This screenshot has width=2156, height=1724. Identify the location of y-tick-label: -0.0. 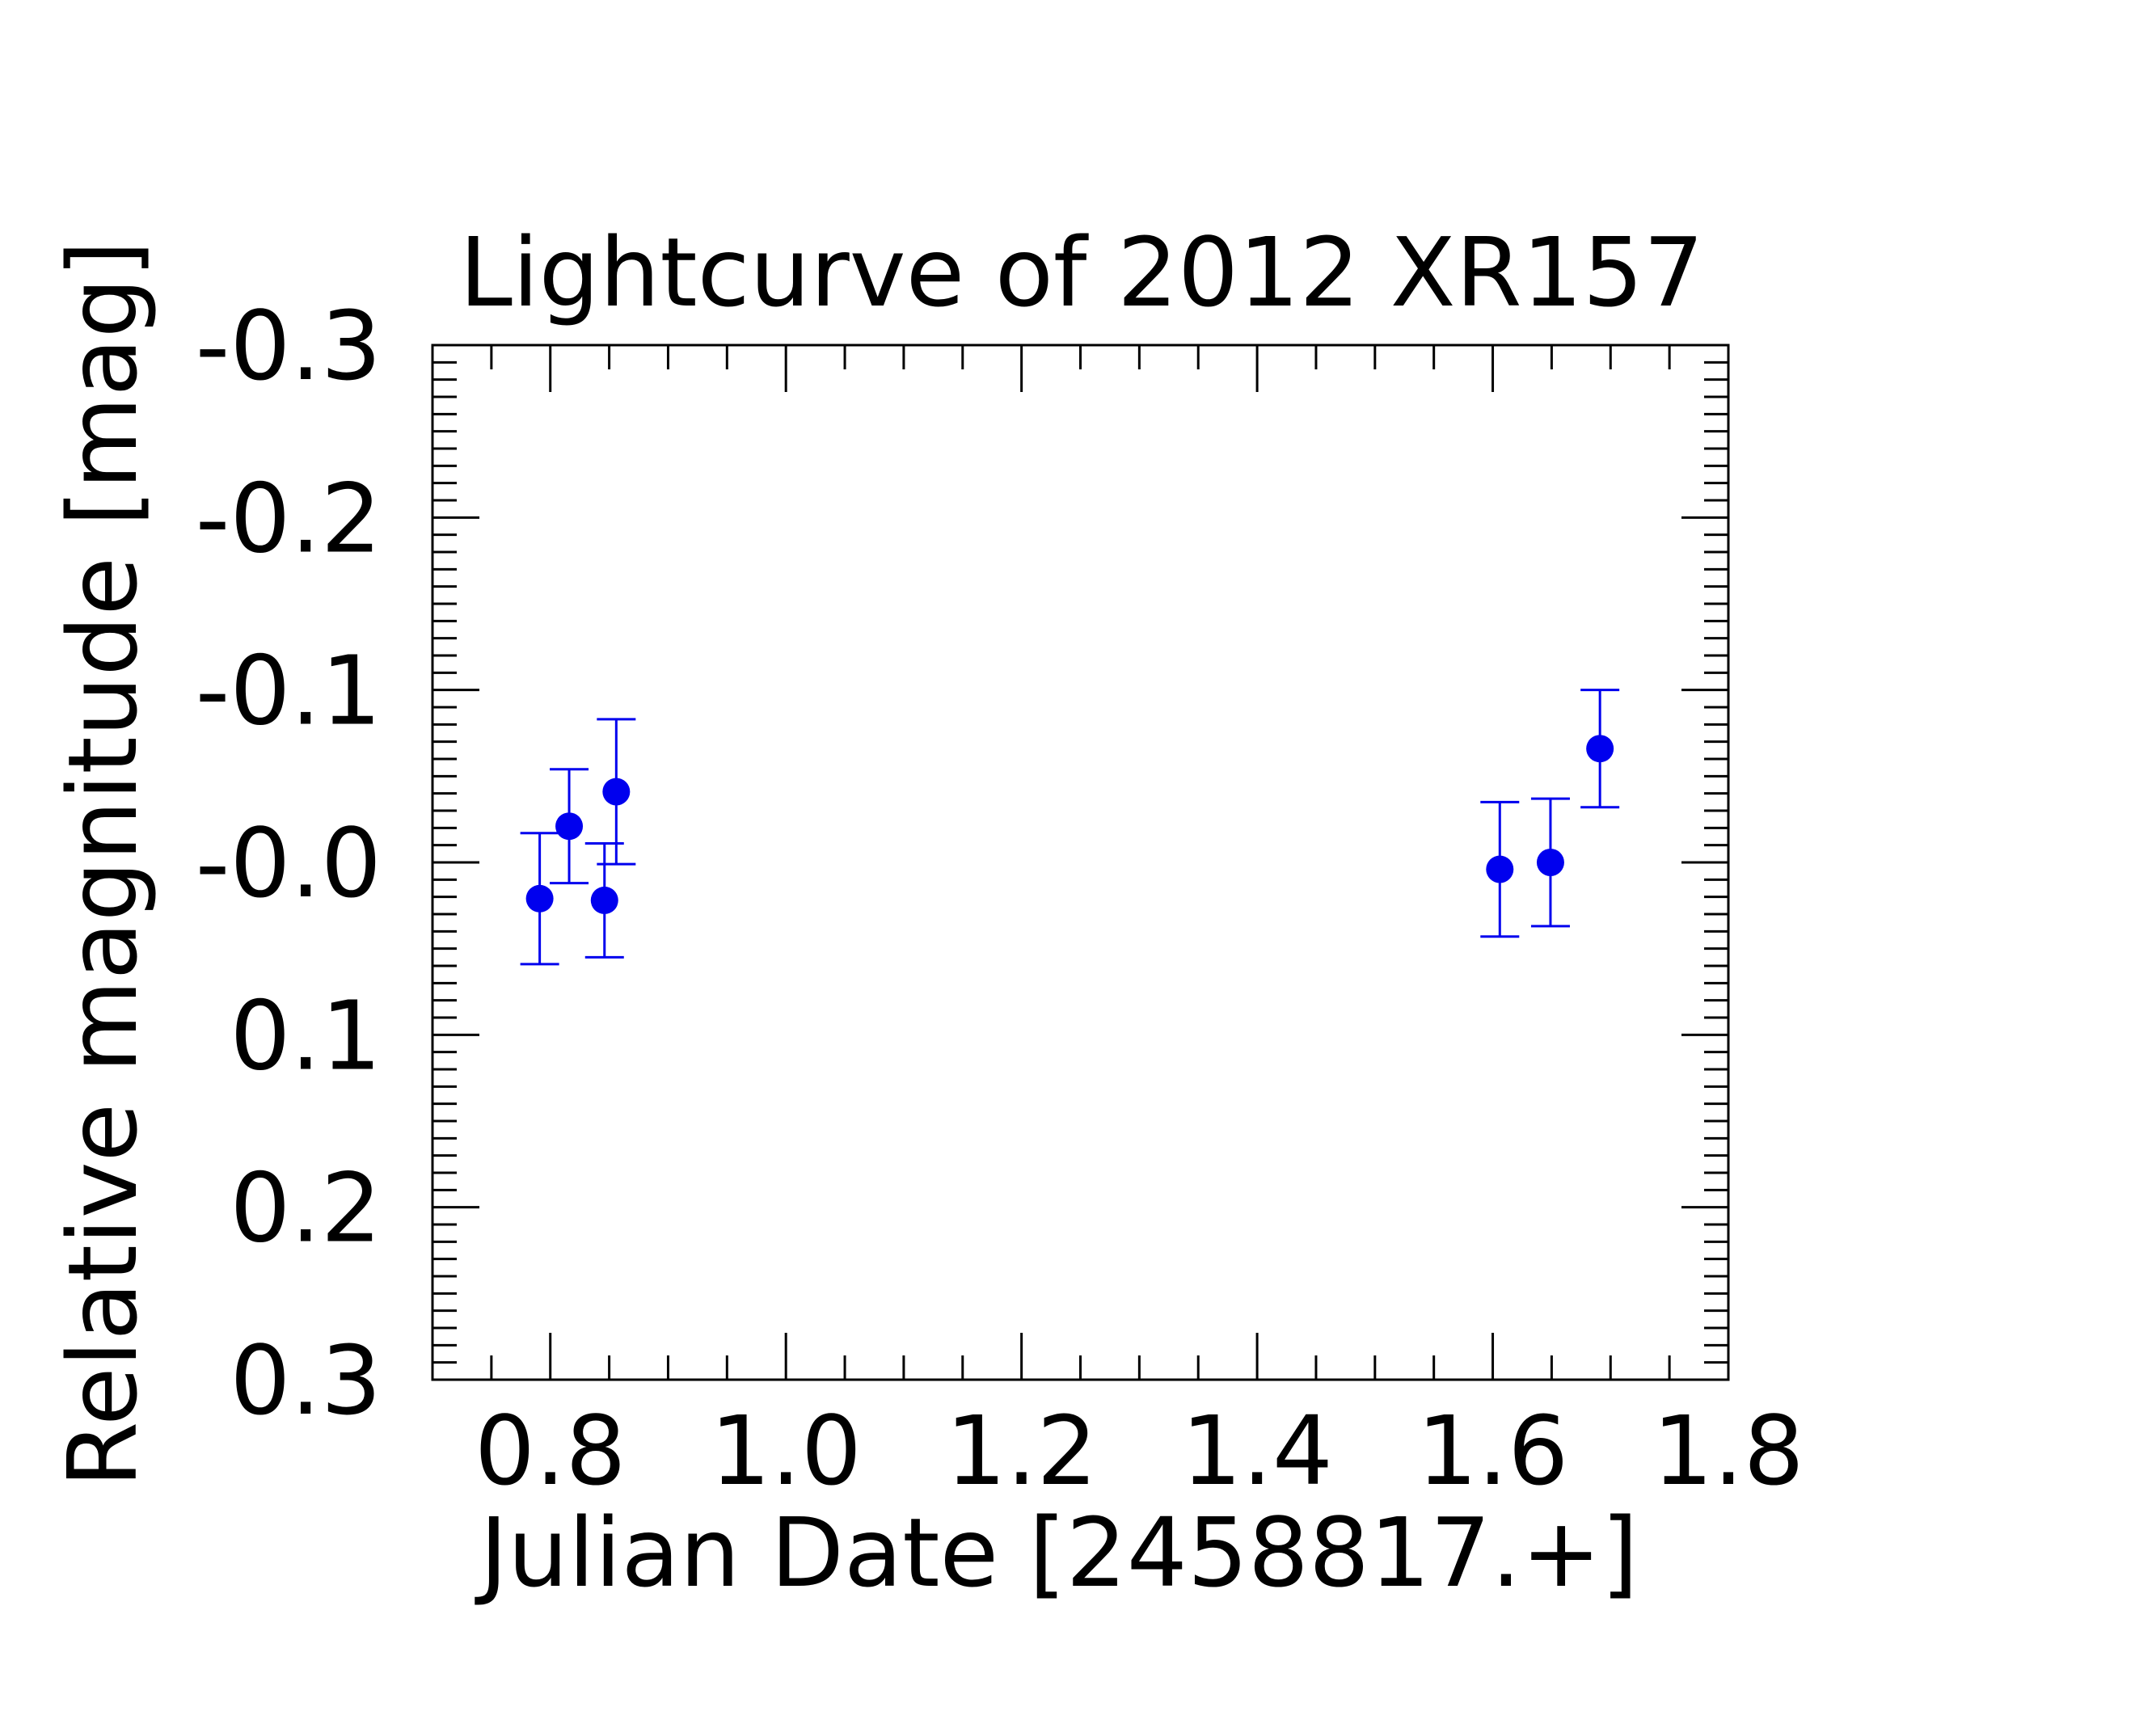
(289, 863).